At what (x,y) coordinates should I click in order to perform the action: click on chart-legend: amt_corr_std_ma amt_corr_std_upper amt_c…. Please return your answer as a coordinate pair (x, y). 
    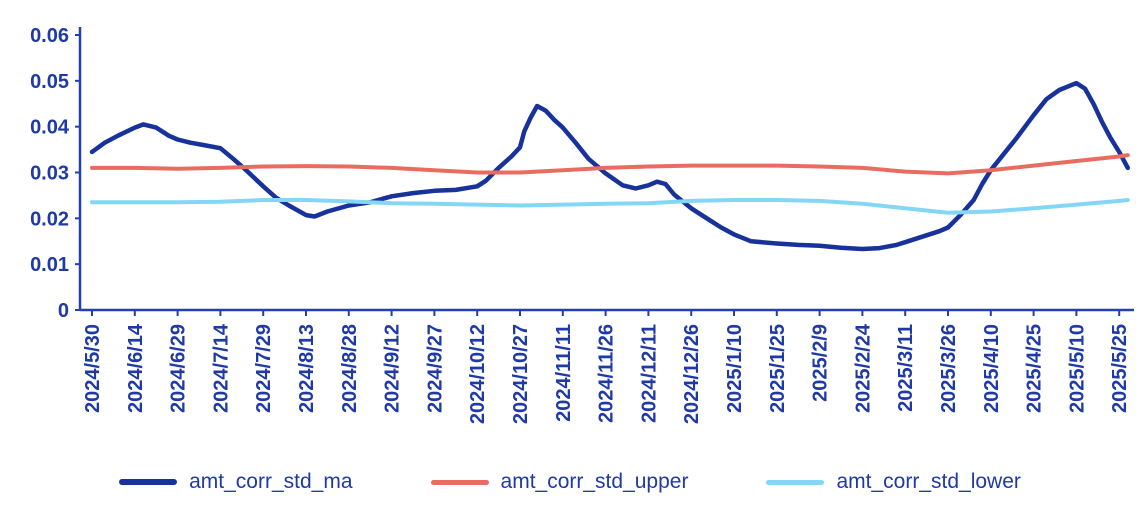
    Looking at the image, I should click on (570, 482).